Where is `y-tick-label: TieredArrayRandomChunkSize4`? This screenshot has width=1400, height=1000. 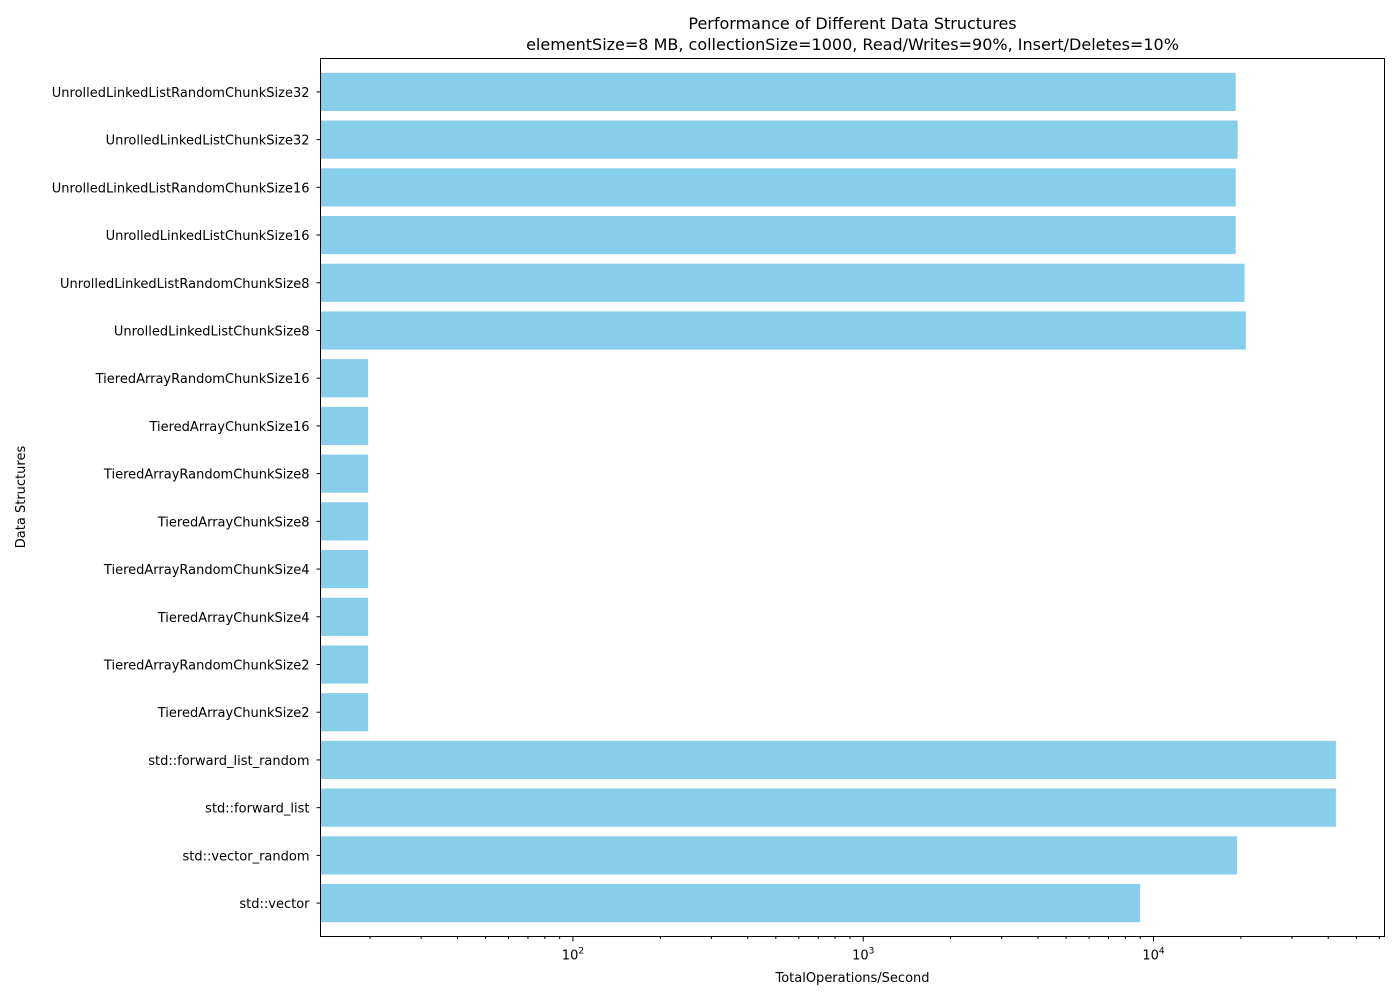 y-tick-label: TieredArrayRandomChunkSize4 is located at coordinates (206, 570).